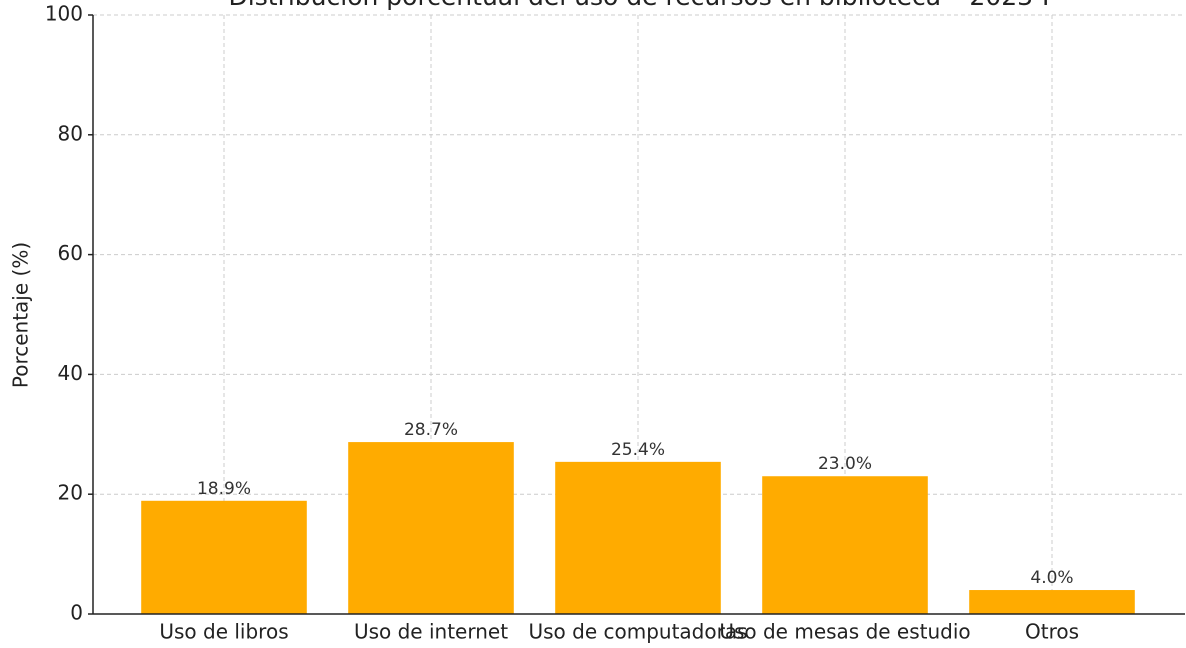 This screenshot has height=648, width=1186. What do you see at coordinates (70, 133) in the screenshot?
I see `y-tick-label: 80` at bounding box center [70, 133].